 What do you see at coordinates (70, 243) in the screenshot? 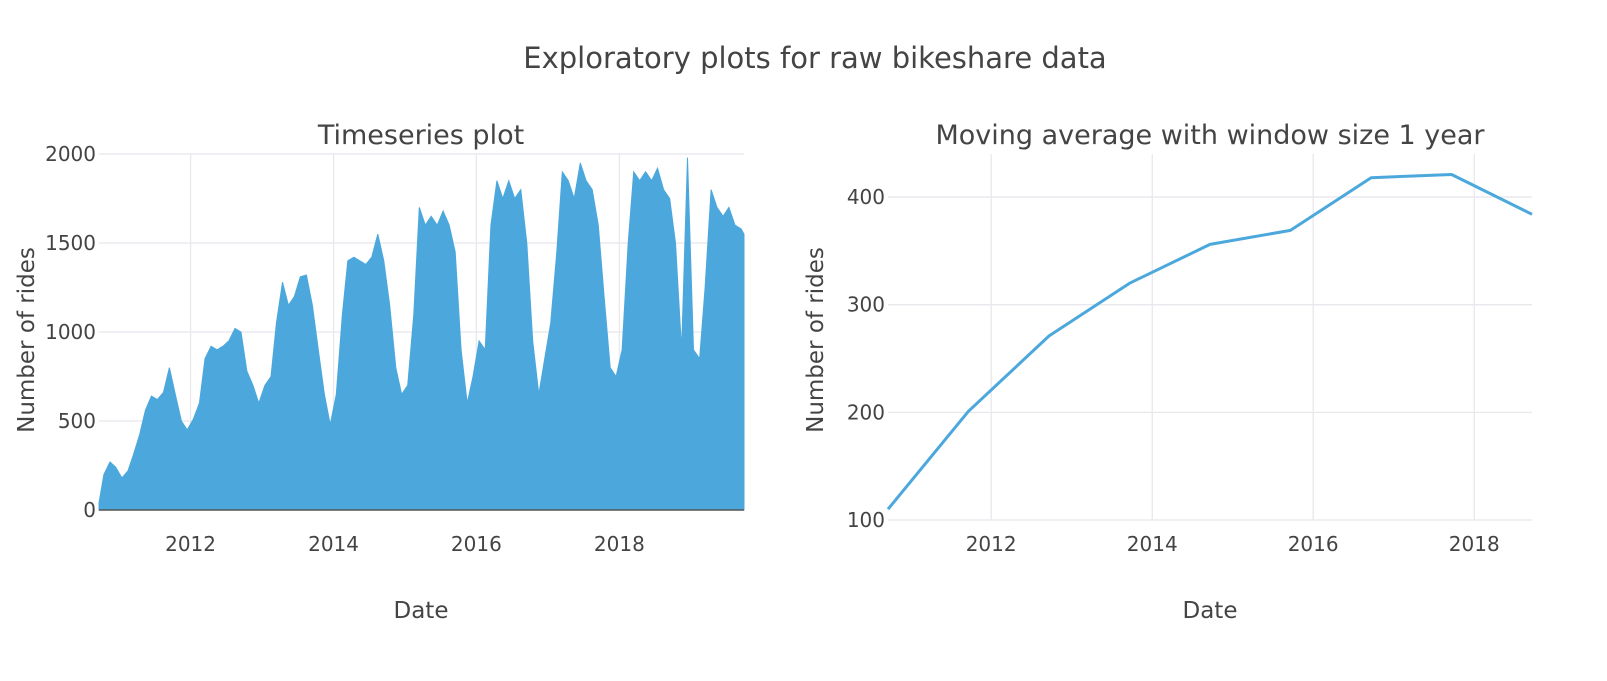
I see `timeseries-y-tick-label: 1500` at bounding box center [70, 243].